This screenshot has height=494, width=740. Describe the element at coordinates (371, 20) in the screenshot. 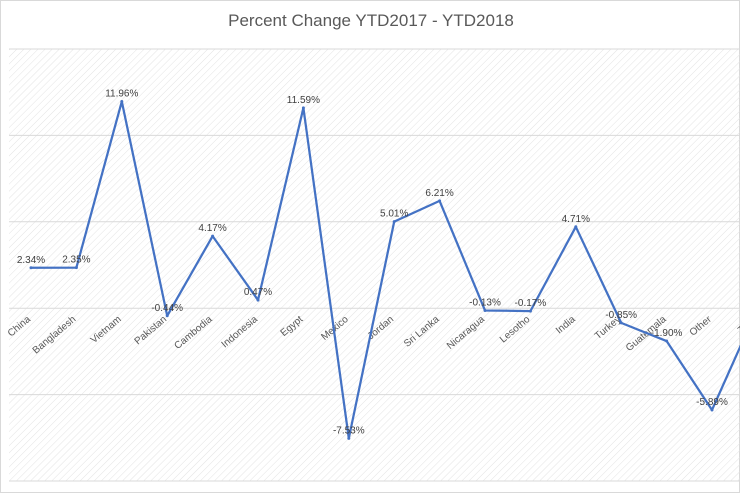

I see `chart-title: Percent Change YTD2017 - YTD2018` at that location.